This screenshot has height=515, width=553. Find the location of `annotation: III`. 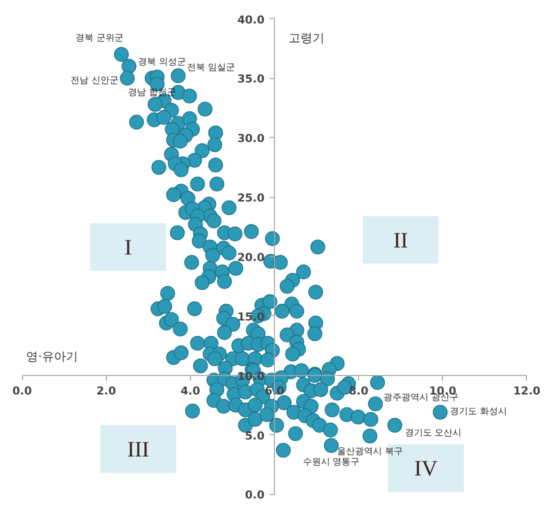

annotation: III is located at coordinates (138, 449).